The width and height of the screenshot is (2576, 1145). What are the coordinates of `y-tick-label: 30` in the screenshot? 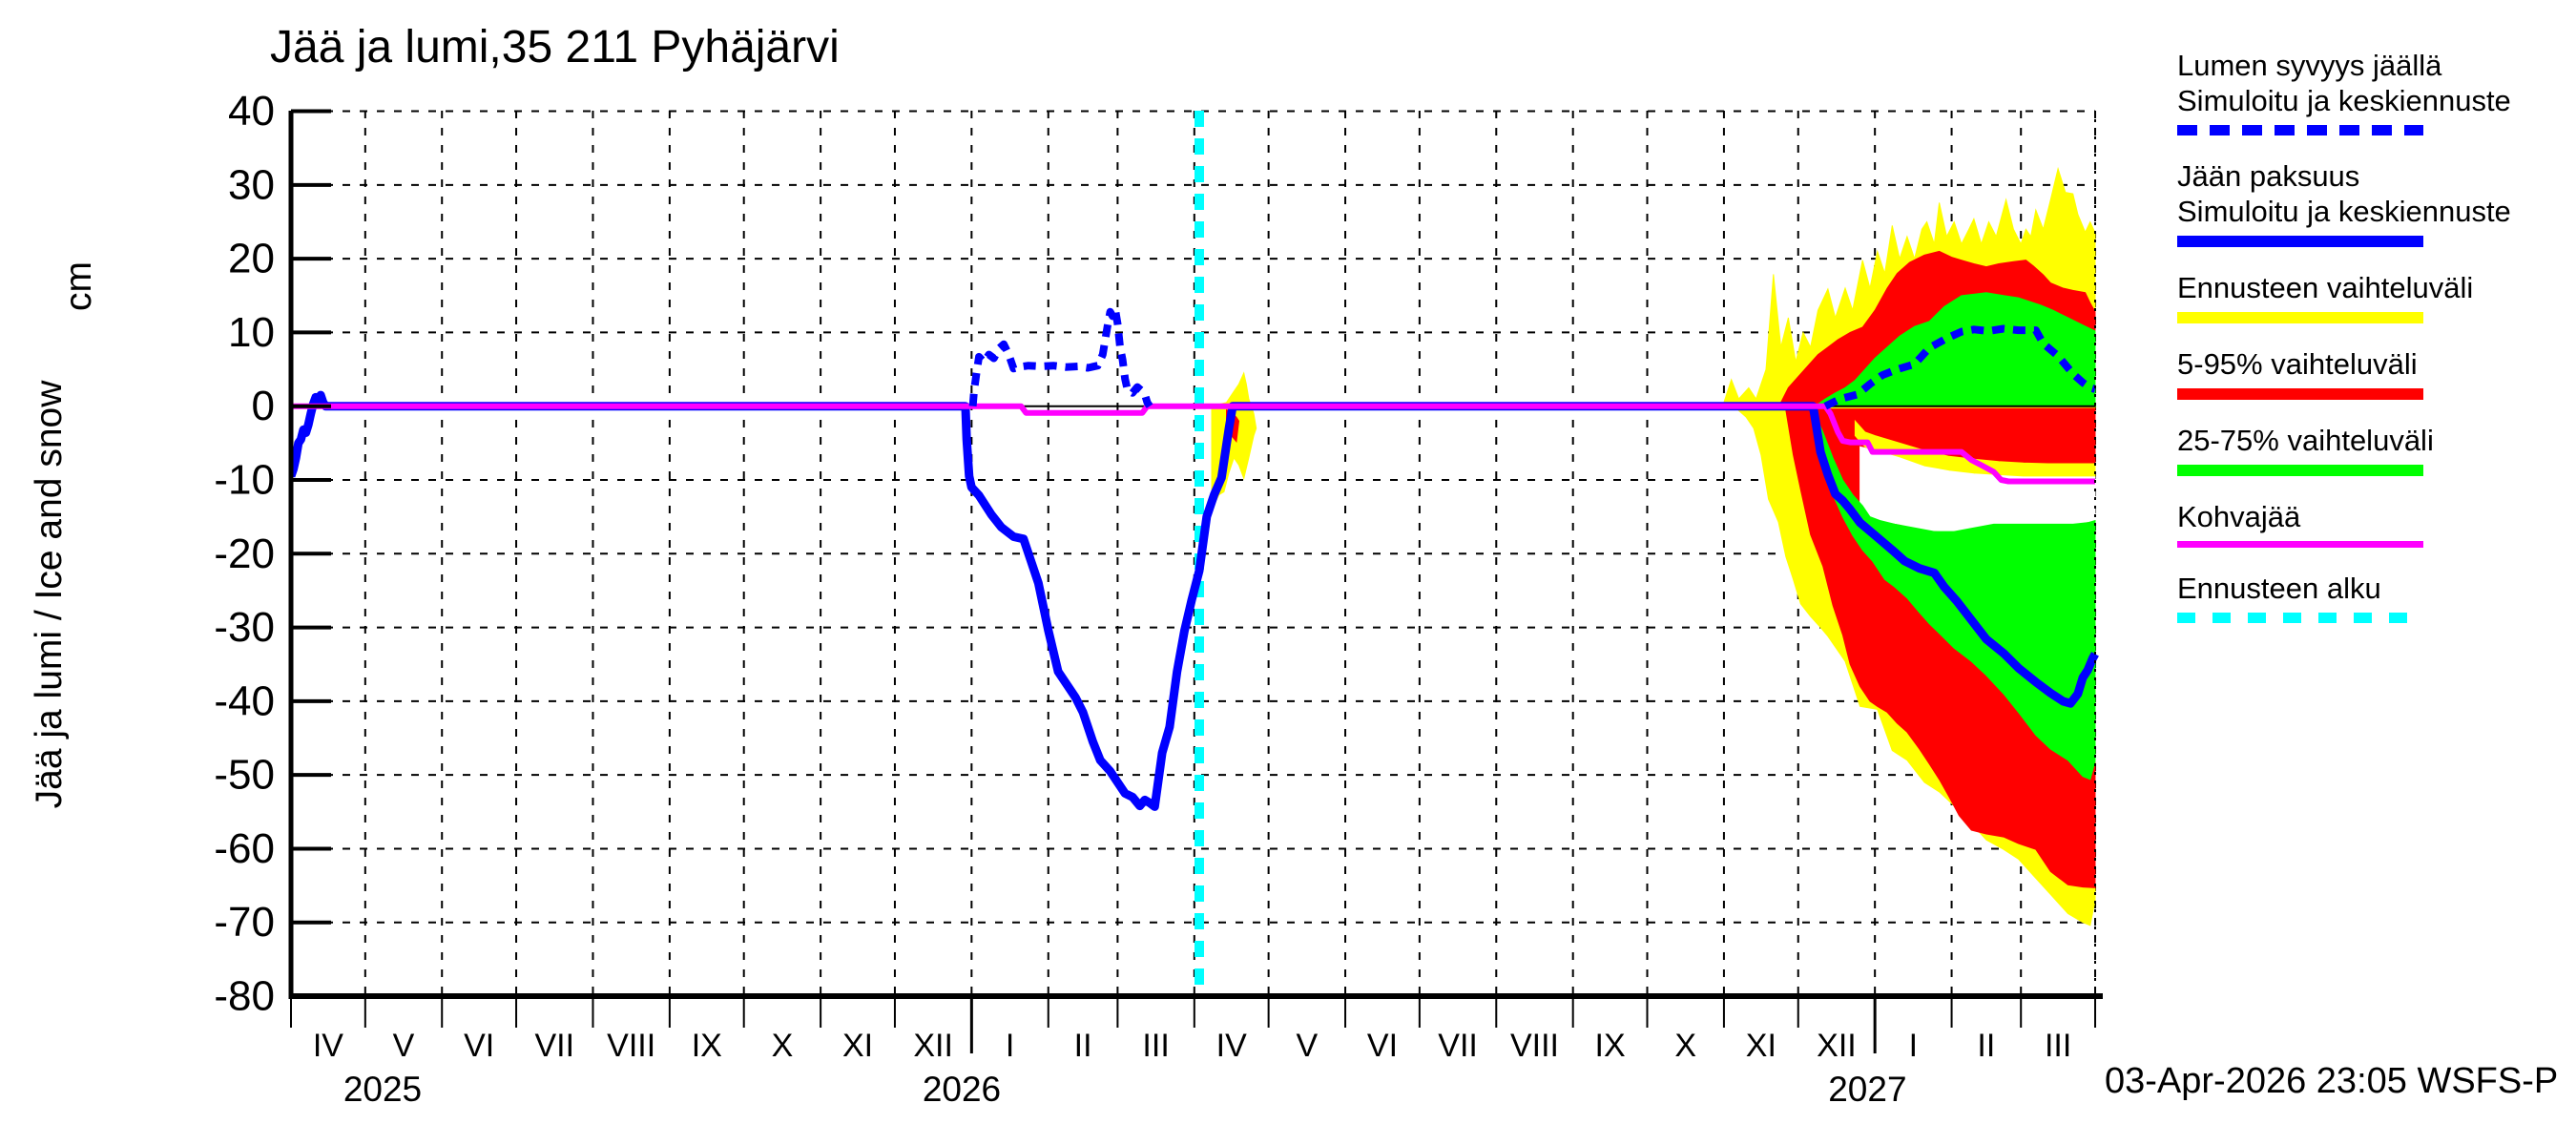 It's located at (251, 185).